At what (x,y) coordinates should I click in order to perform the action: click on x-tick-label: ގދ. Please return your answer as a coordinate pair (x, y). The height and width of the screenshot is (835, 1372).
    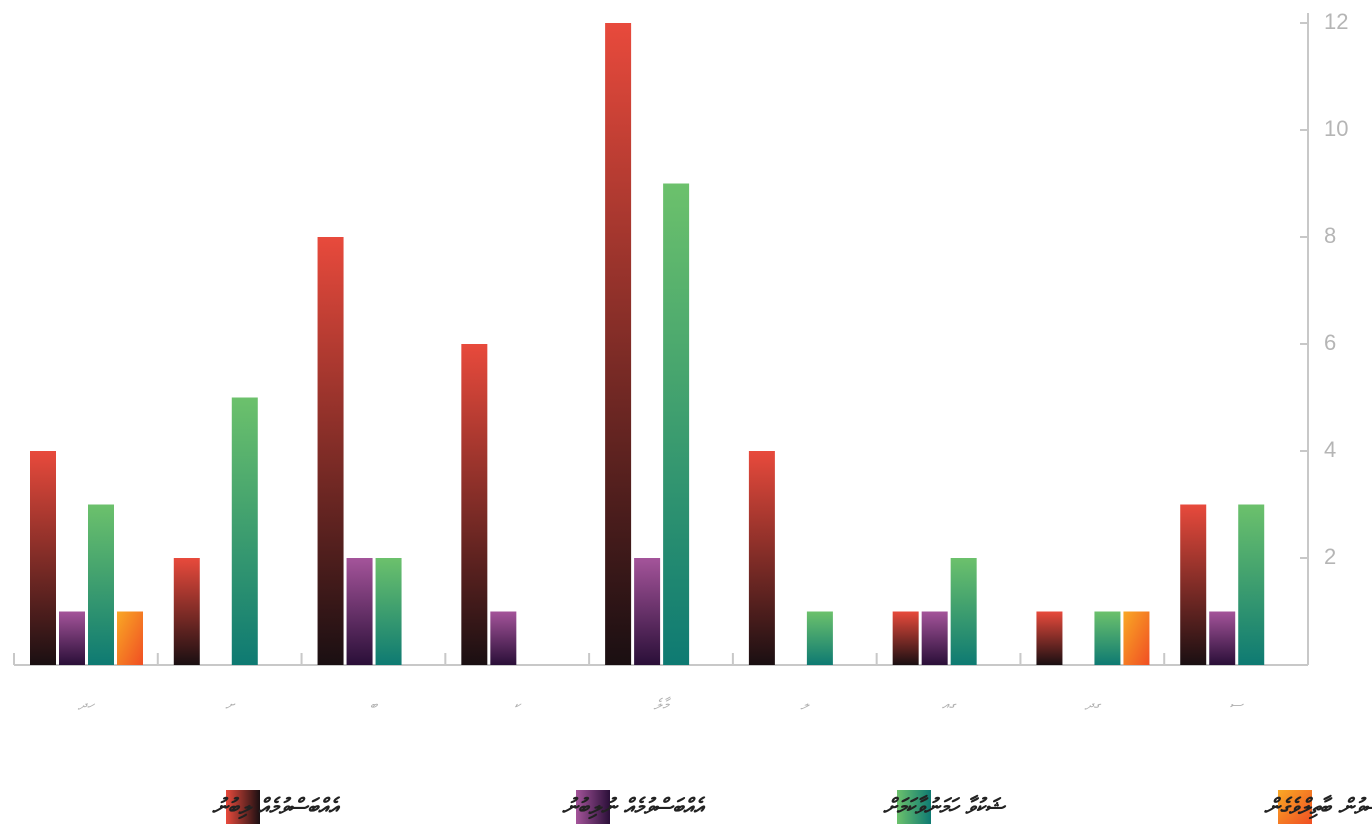
    Looking at the image, I should click on (1092, 705).